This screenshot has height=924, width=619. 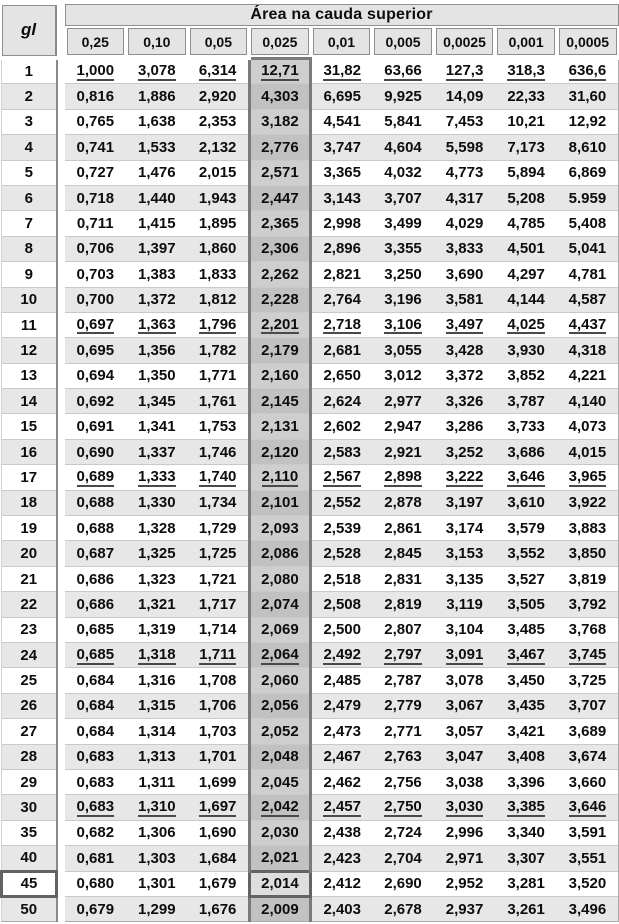 I want to click on value-cell: 3,527, so click(x=526, y=578).